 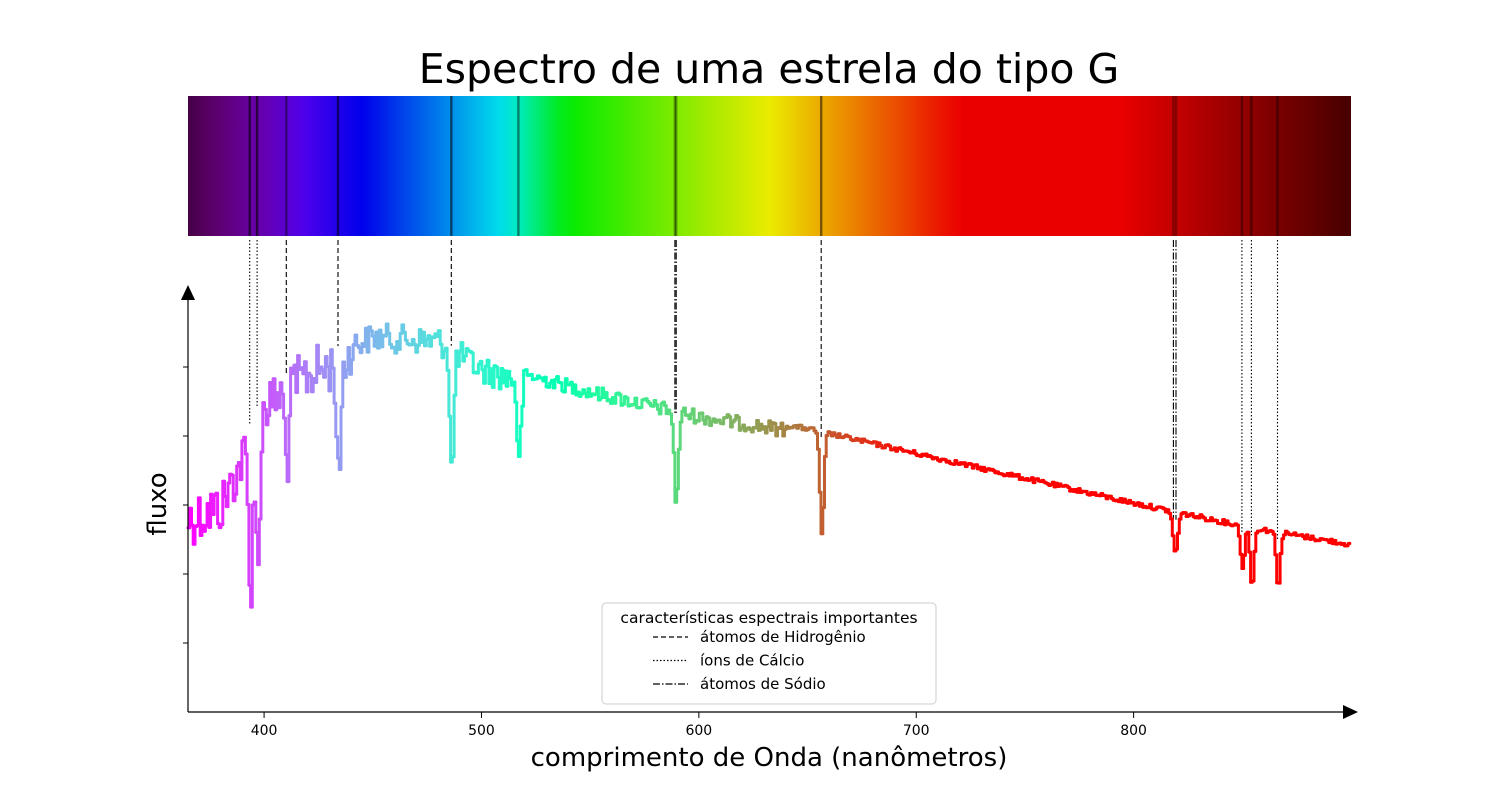 I want to click on x-tick-label: 600, so click(x=698, y=731).